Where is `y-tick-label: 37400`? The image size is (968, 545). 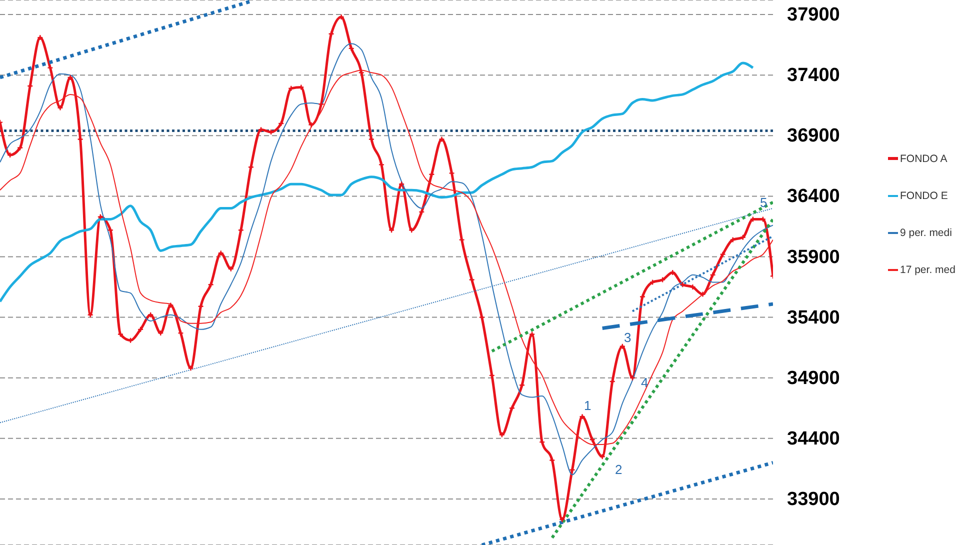
y-tick-label: 37400 is located at coordinates (813, 75).